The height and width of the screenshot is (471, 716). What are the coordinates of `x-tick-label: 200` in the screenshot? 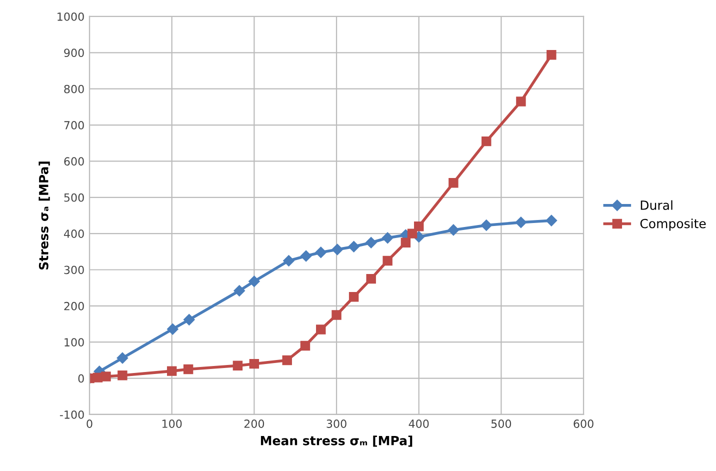 It's located at (254, 424).